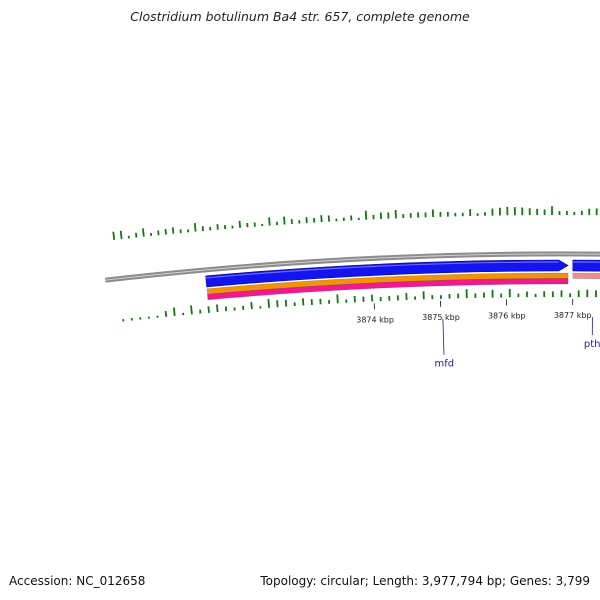 This screenshot has height=600, width=600. I want to click on feature-track, so click(403, 286).